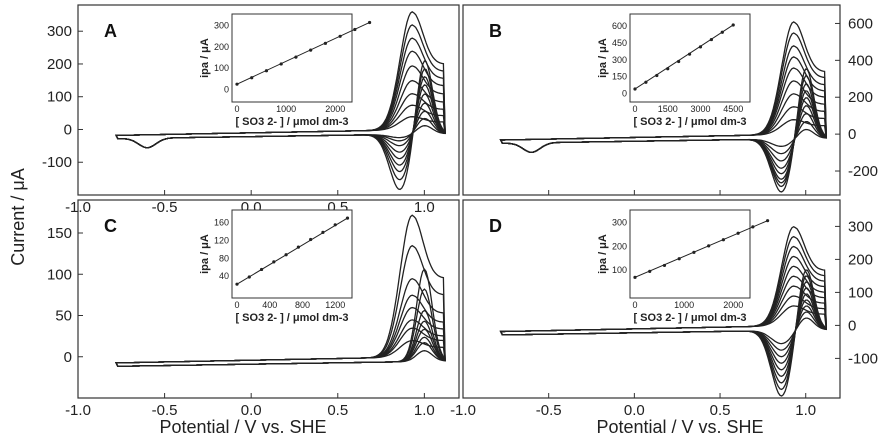 The image size is (894, 439). I want to click on inset-frame, so click(690, 58).